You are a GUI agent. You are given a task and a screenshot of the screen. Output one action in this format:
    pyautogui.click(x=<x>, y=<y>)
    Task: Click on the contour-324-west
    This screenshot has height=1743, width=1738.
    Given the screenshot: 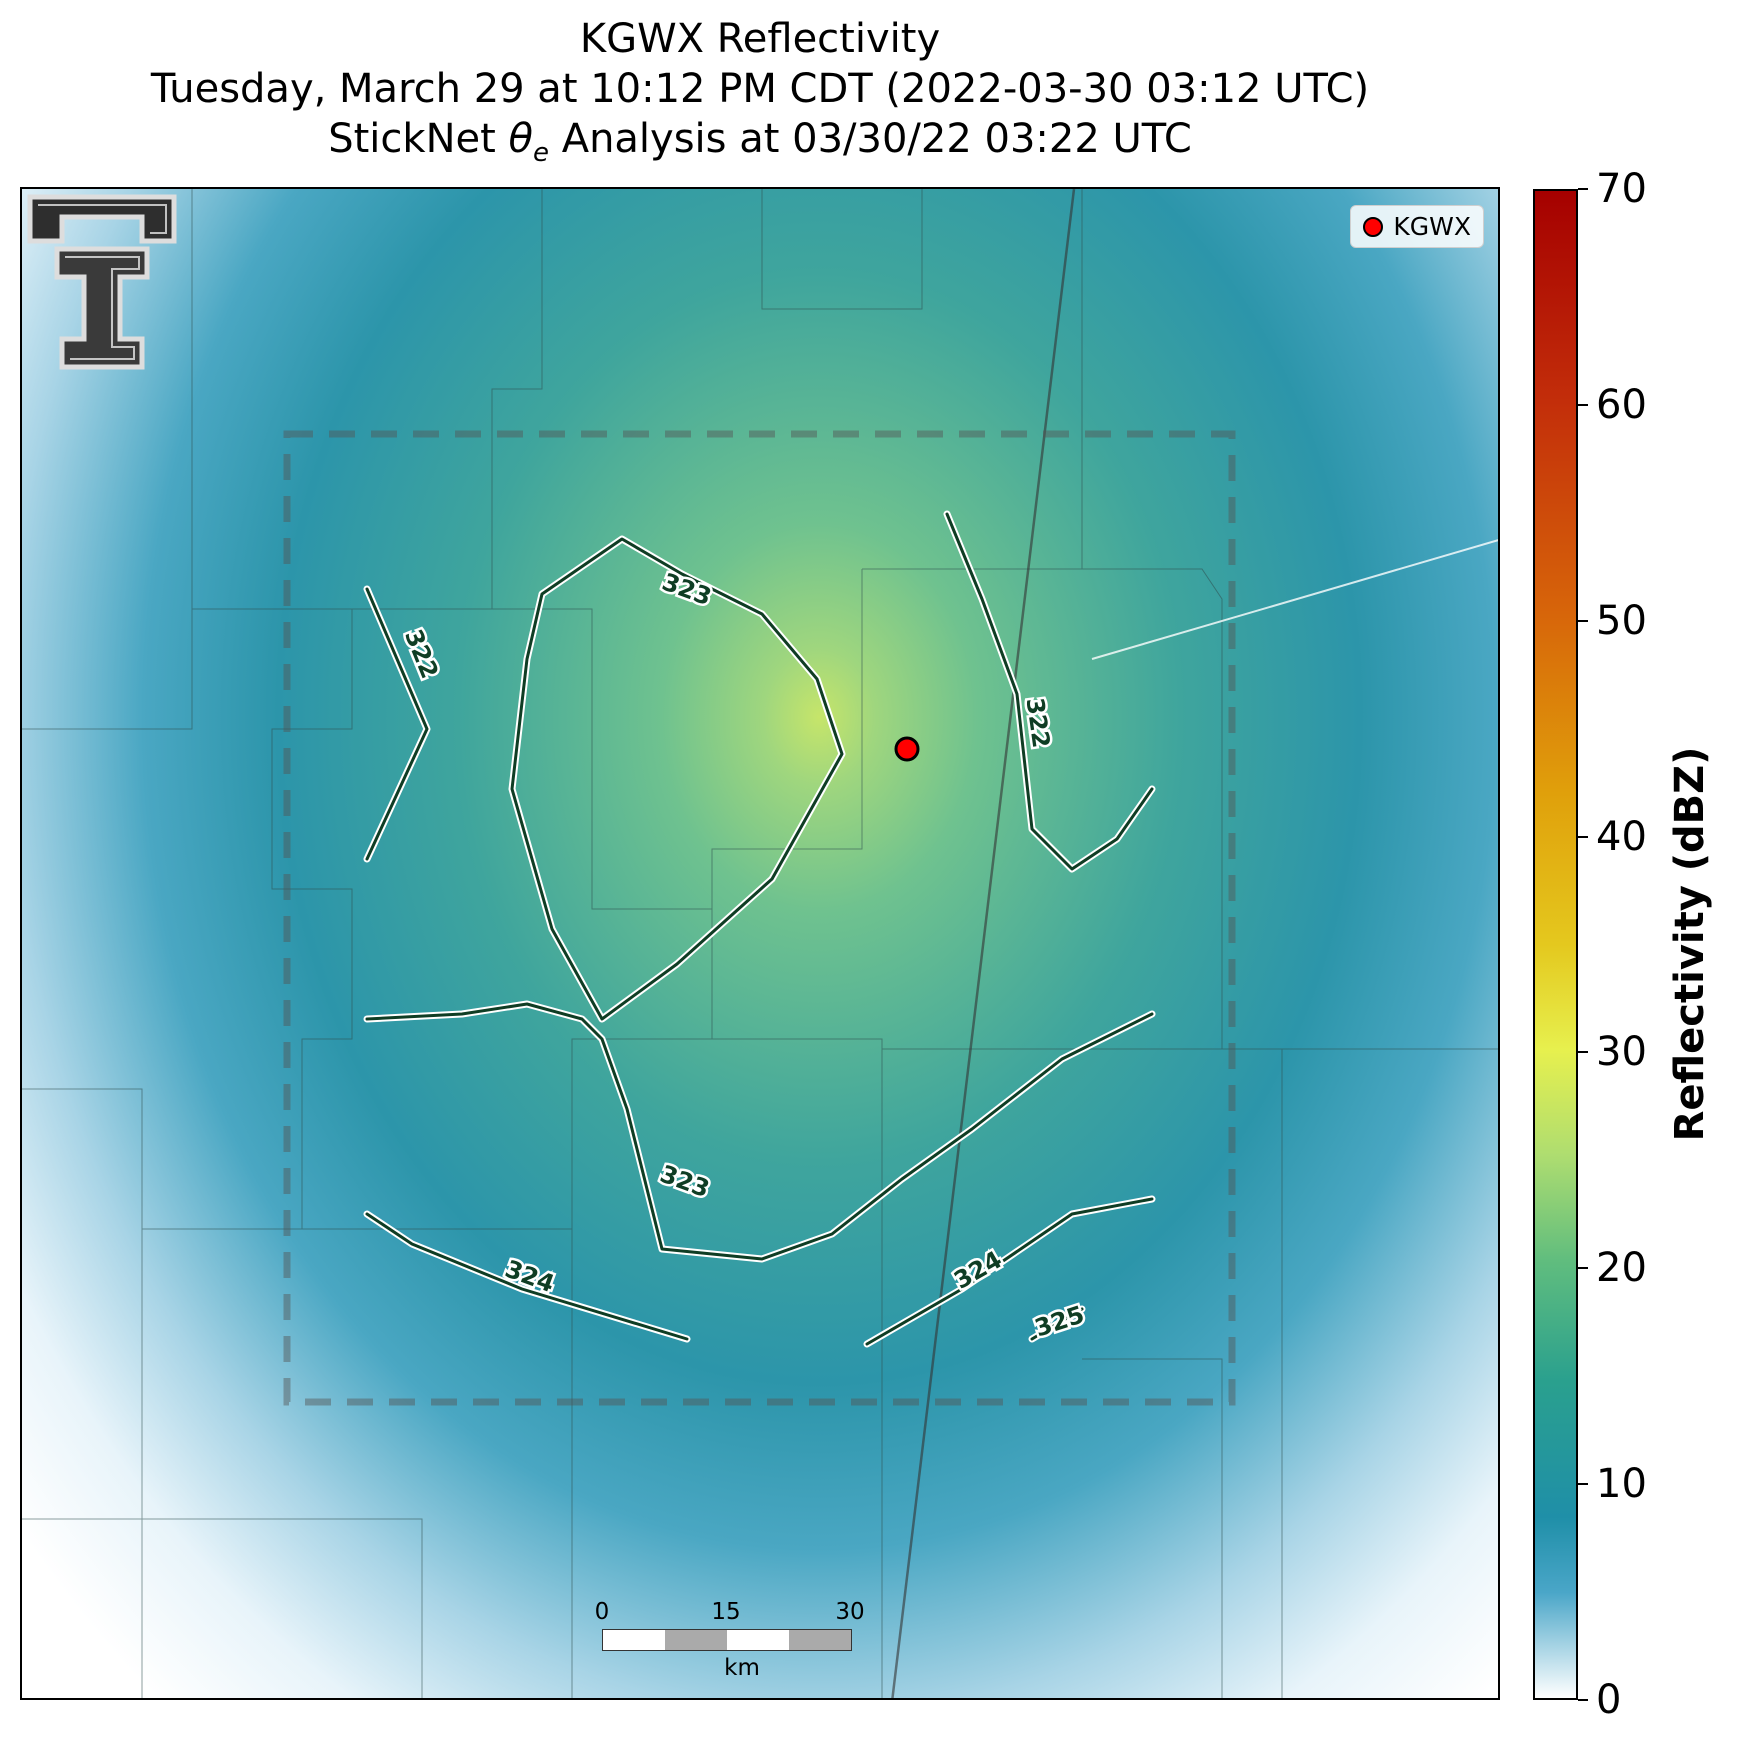 What is the action you would take?
    pyautogui.click(x=527, y=1276)
    